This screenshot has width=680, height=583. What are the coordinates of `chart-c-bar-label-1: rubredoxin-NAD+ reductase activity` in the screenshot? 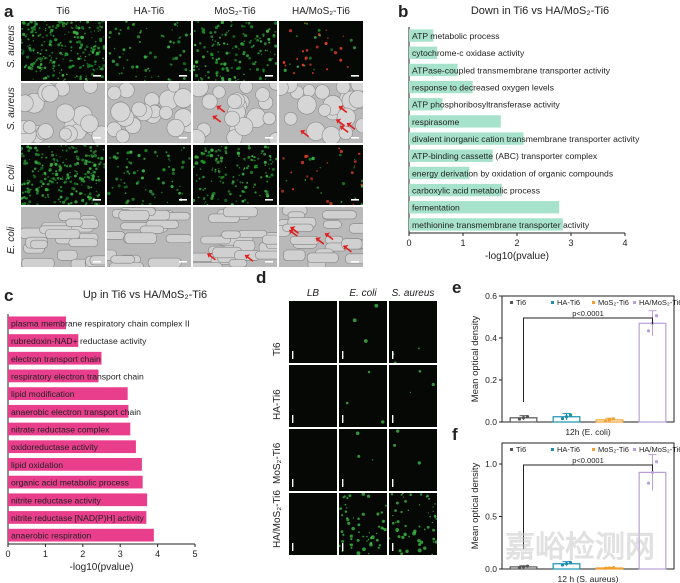 It's located at (79, 341).